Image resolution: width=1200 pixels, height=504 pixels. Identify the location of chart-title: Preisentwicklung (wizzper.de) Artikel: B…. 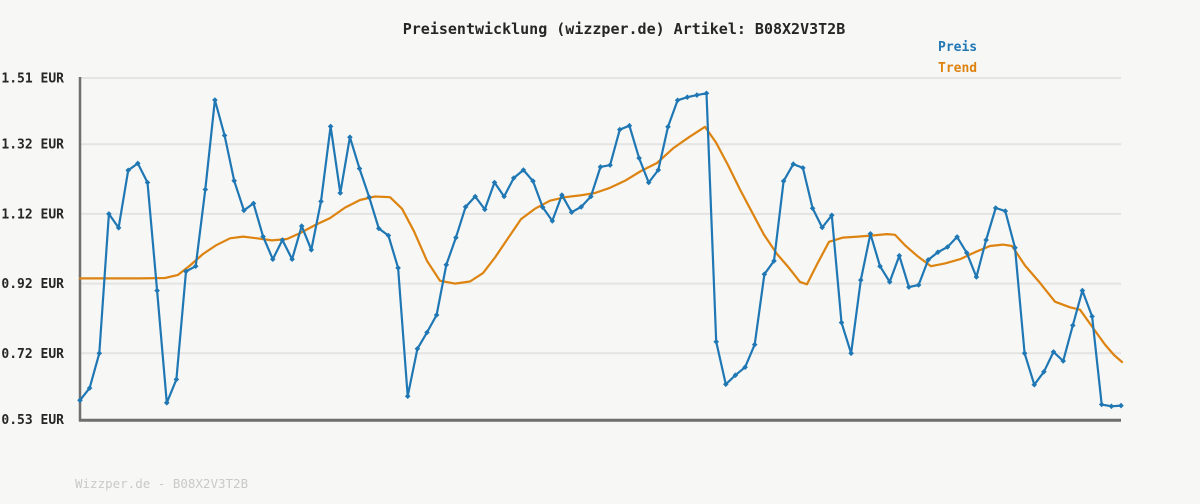
(624, 29).